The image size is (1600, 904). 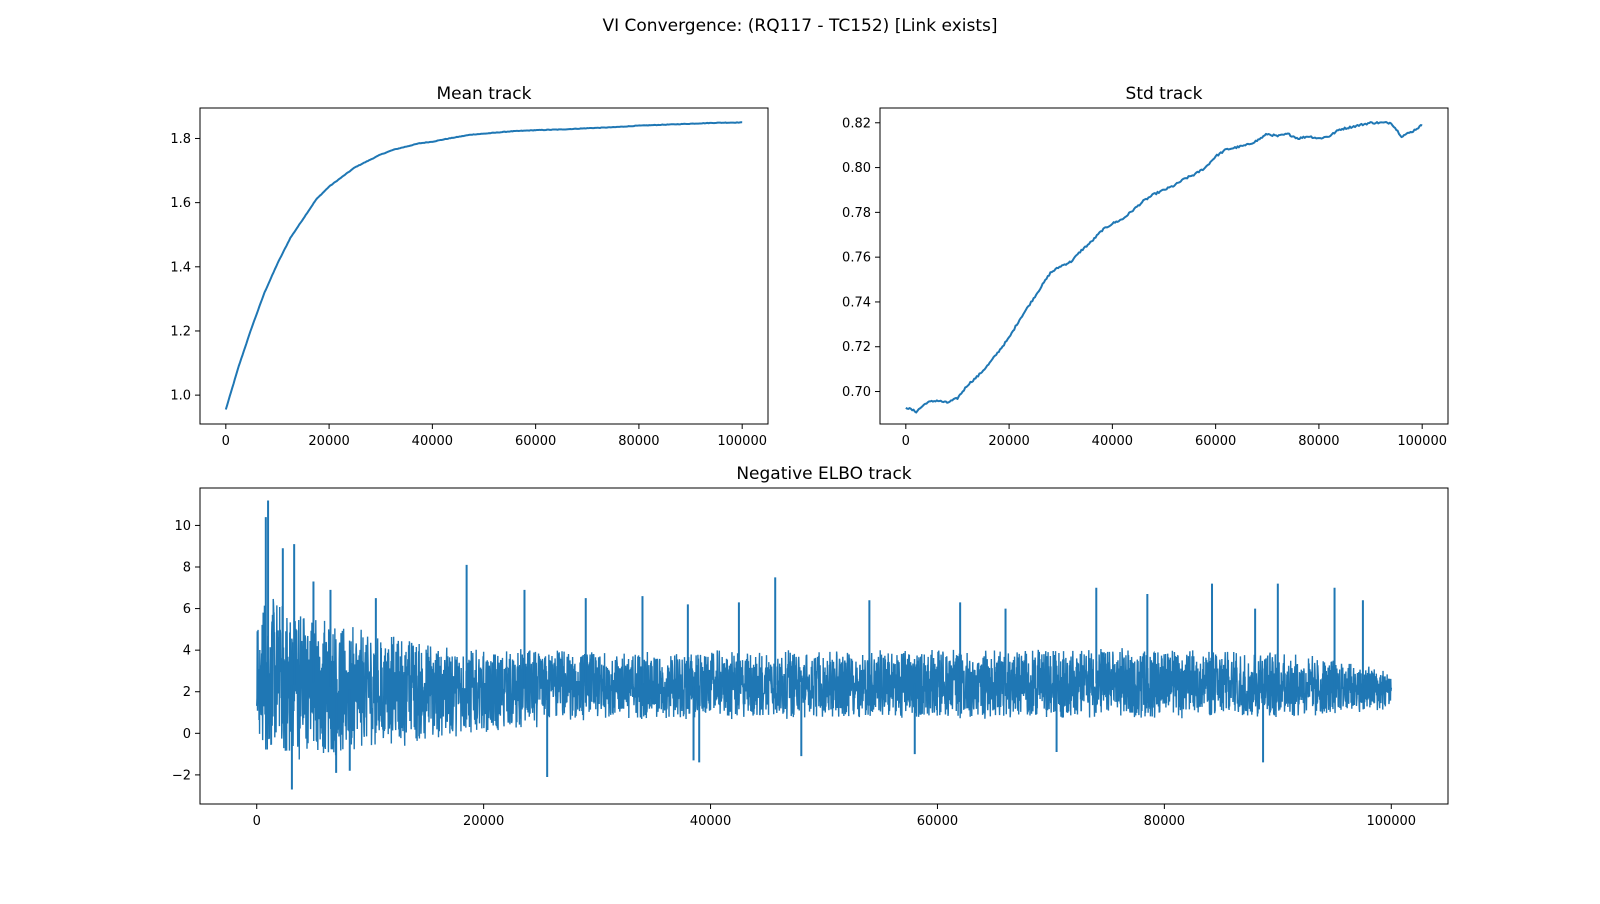 What do you see at coordinates (180, 139) in the screenshot?
I see `mean-ytick-label: 1.8` at bounding box center [180, 139].